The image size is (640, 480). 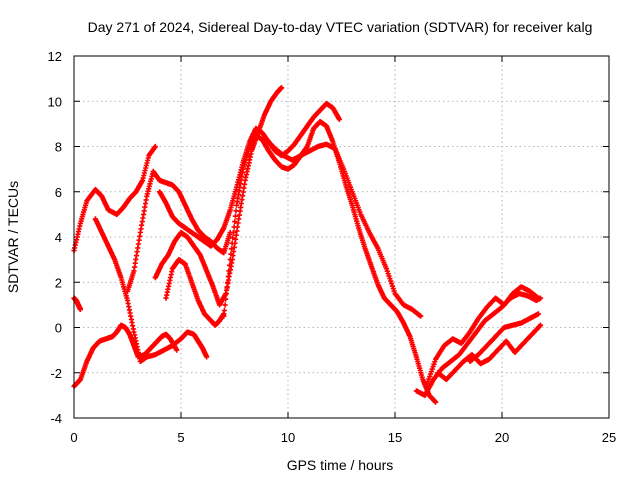 What do you see at coordinates (56, 373) in the screenshot?
I see `y-tick-label: -2` at bounding box center [56, 373].